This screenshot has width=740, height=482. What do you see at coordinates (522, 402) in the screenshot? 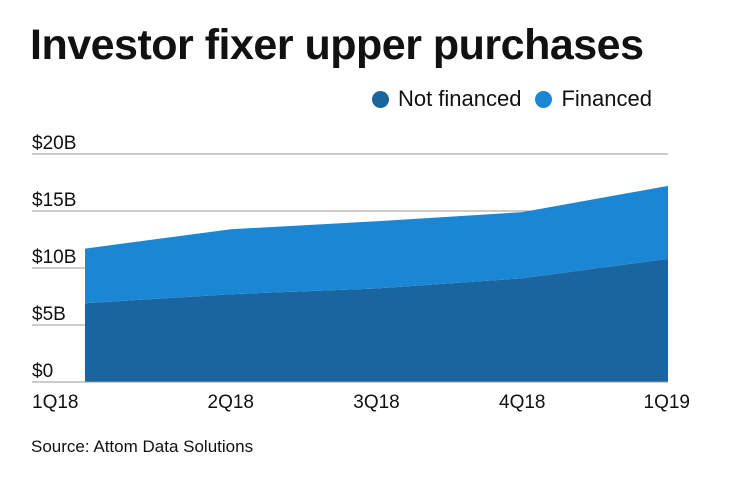
I see `x-tick-label-4q18: 4Q18` at bounding box center [522, 402].